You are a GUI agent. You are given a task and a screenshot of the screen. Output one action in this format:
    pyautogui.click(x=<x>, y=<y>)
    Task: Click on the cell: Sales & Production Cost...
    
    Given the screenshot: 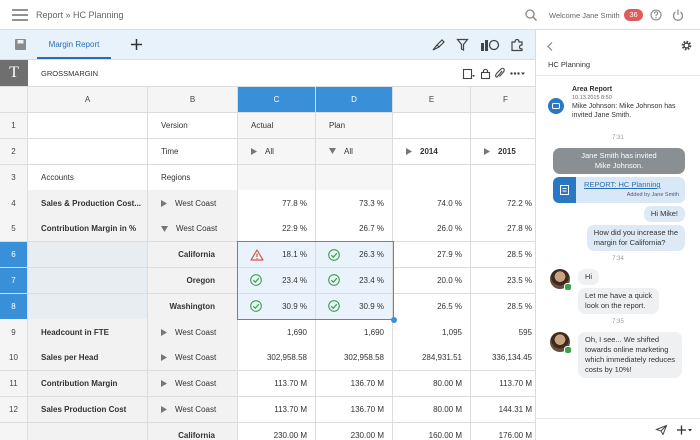 What is the action you would take?
    pyautogui.click(x=88, y=203)
    